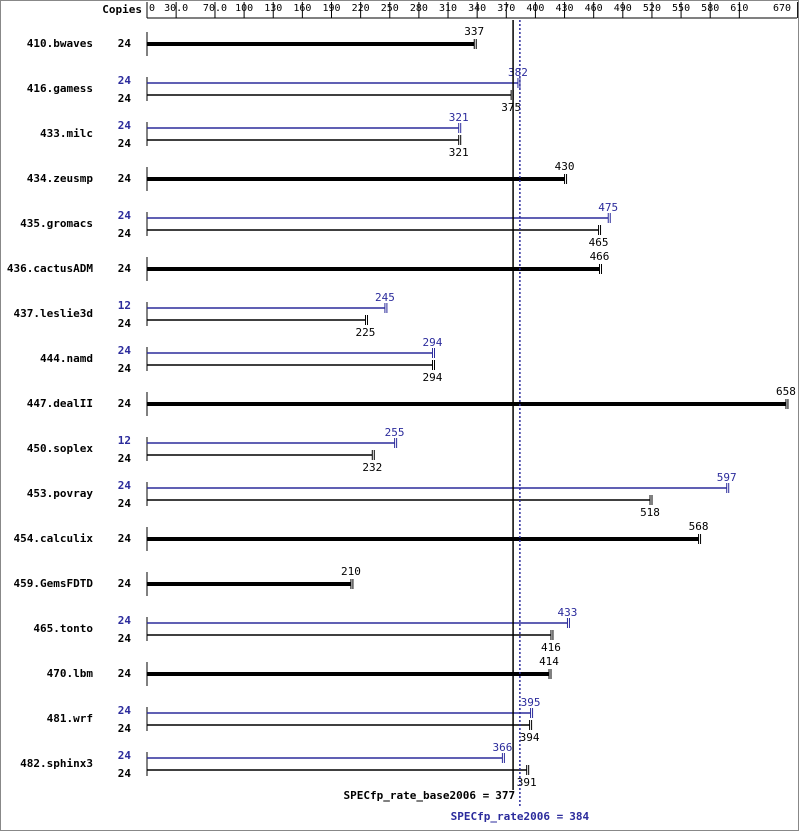  Describe the element at coordinates (549, 661) in the screenshot. I see `value-label: 414` at that location.